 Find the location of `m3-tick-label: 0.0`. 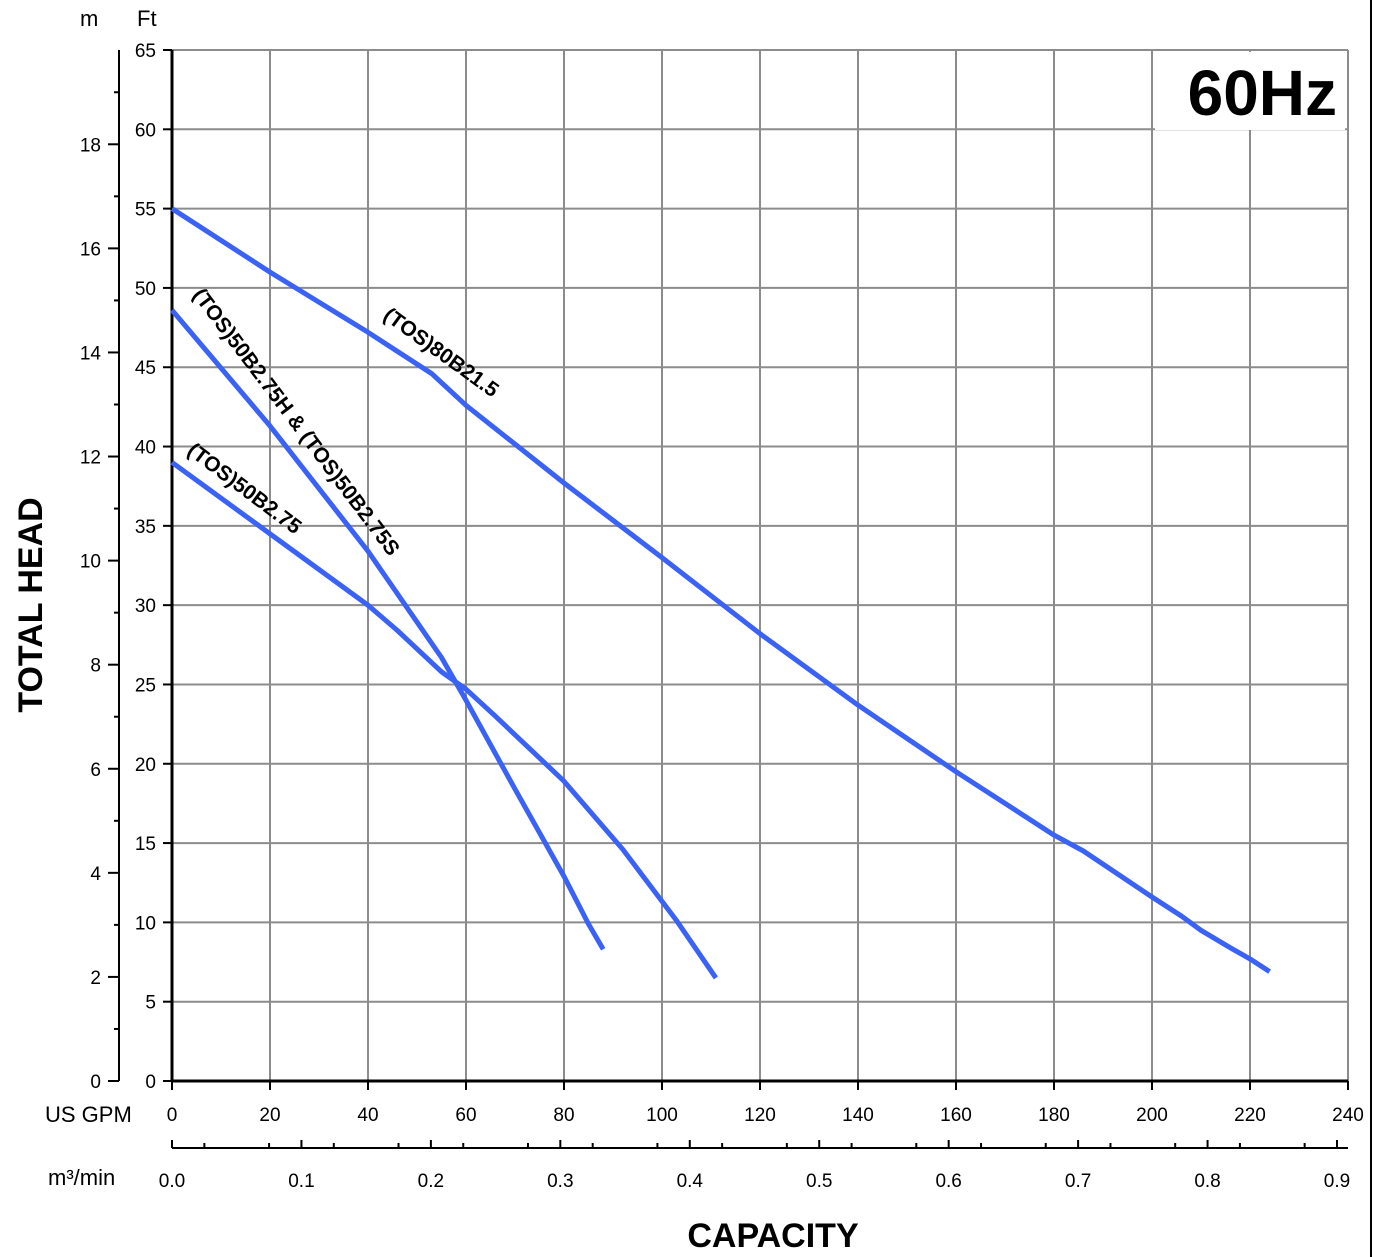

m3-tick-label: 0.0 is located at coordinates (172, 1181).